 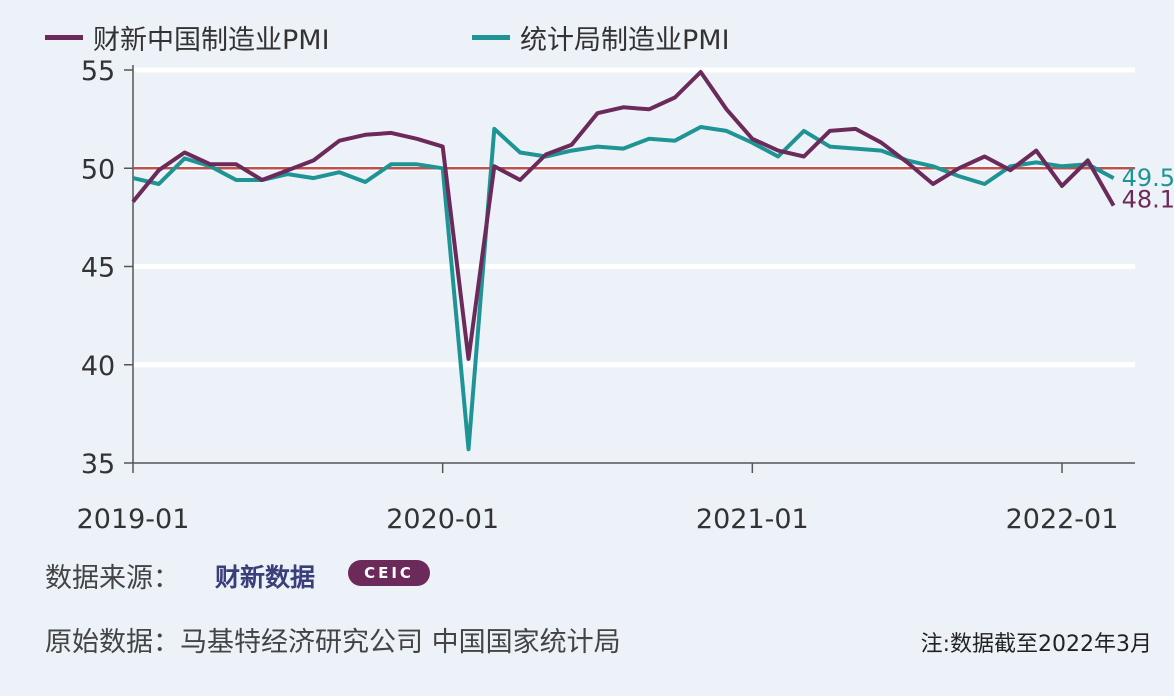 I want to click on legend-item-nbs: 统计局制造业PMI, so click(x=601, y=37).